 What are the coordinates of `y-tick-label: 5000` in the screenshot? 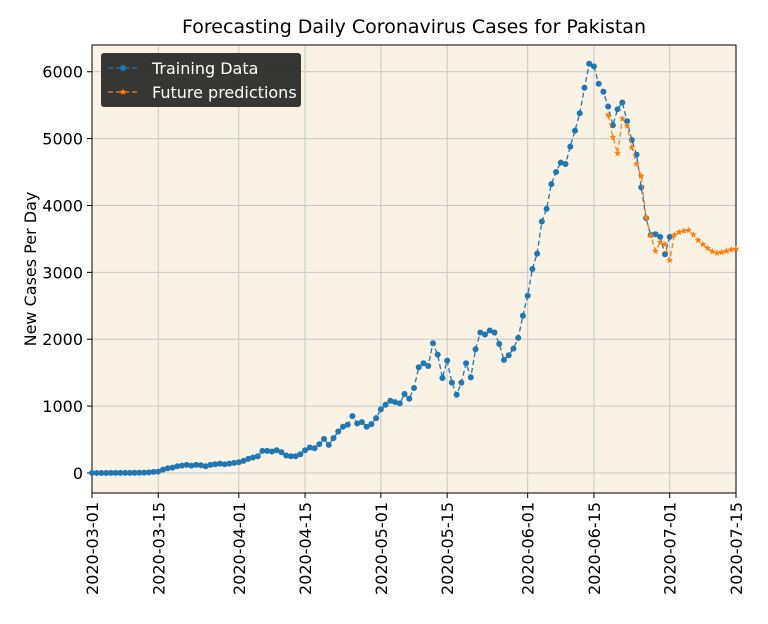 It's located at (62, 139).